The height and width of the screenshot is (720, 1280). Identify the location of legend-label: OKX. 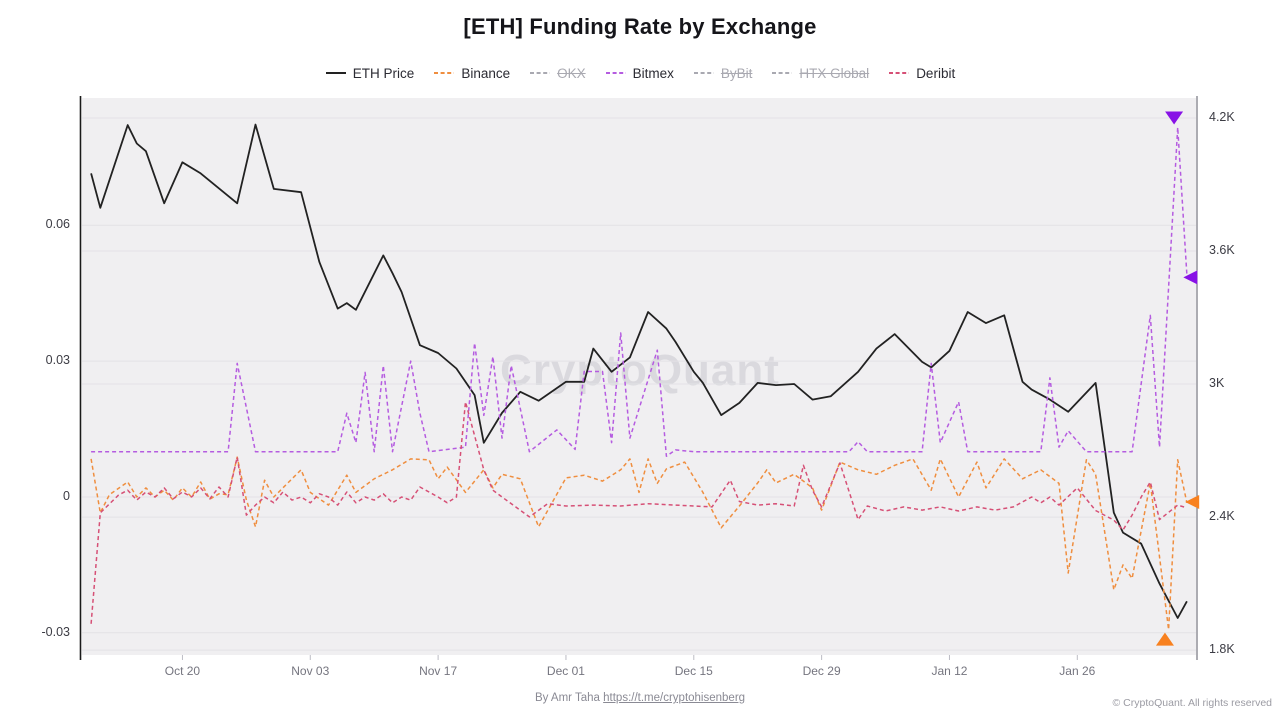
(571, 73).